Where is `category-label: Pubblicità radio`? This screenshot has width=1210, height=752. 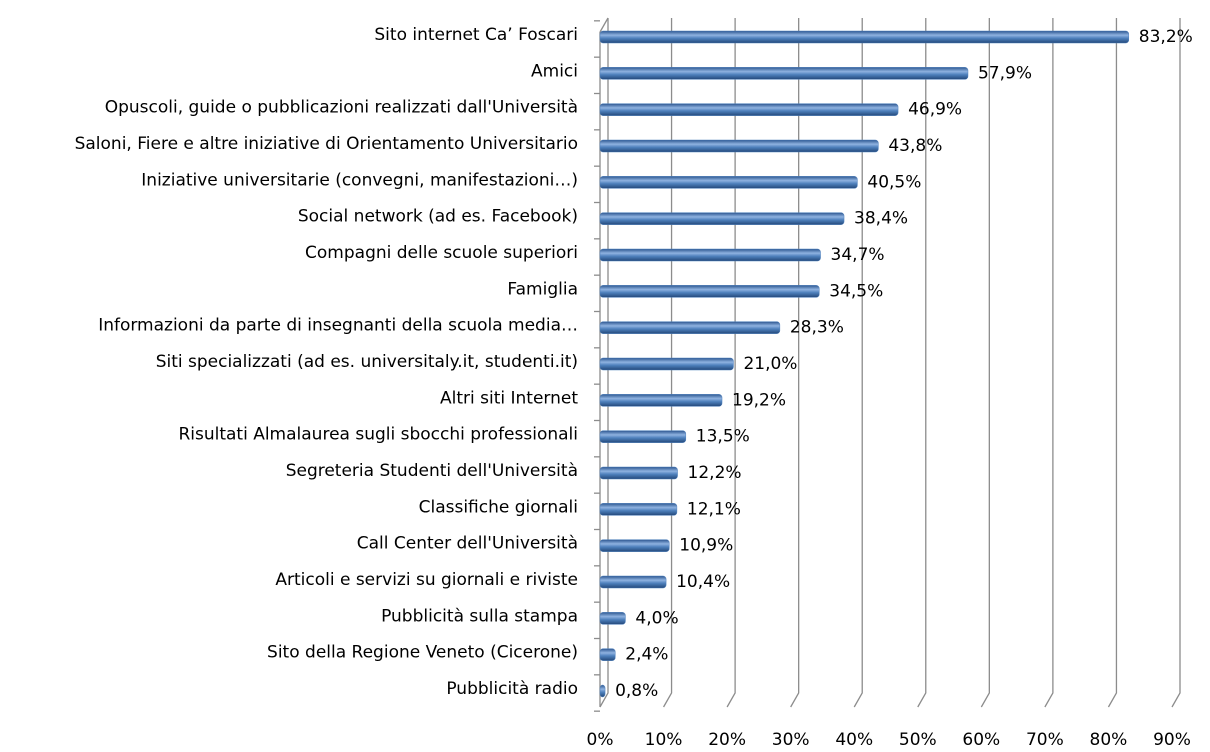
category-label: Pubblicità radio is located at coordinates (512, 689).